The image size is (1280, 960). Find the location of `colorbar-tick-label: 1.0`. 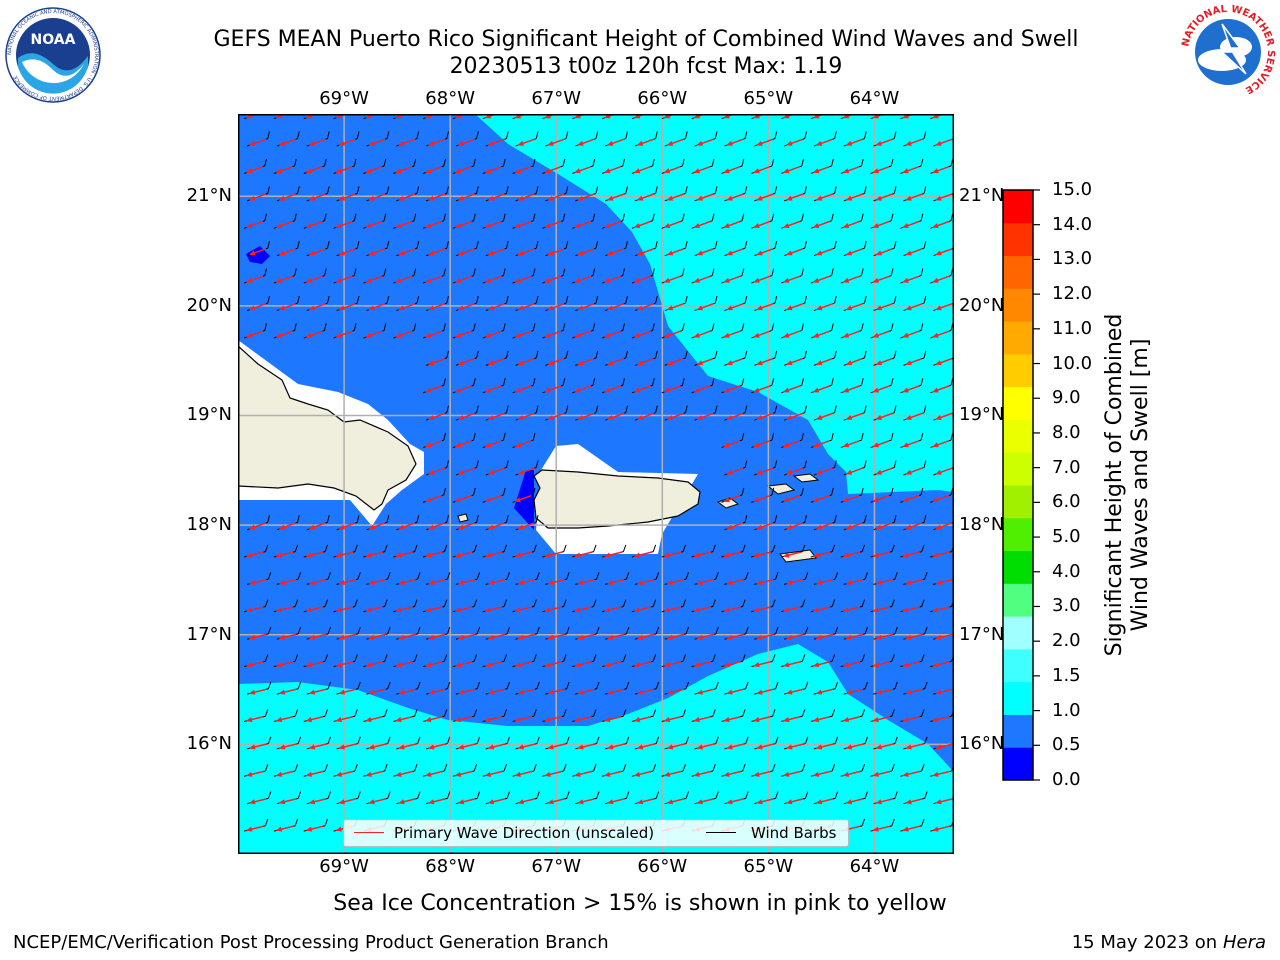

colorbar-tick-label: 1.0 is located at coordinates (1066, 710).